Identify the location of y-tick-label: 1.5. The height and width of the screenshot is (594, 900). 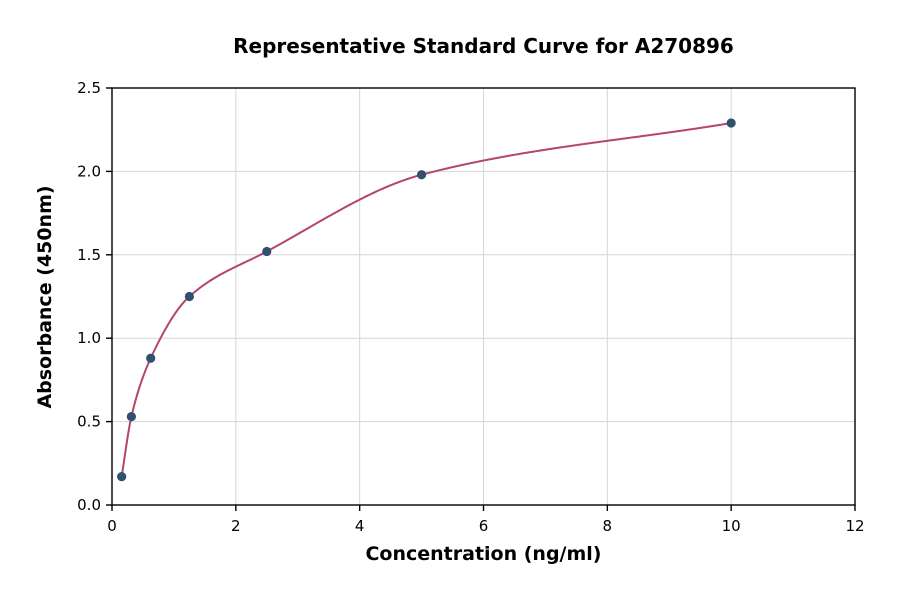
(89, 255).